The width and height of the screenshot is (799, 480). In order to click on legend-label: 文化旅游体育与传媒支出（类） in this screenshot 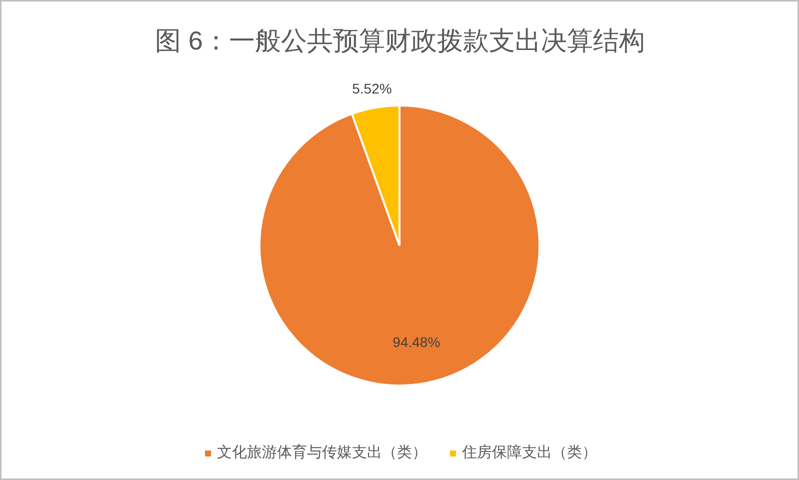, I will do `click(322, 452)`.